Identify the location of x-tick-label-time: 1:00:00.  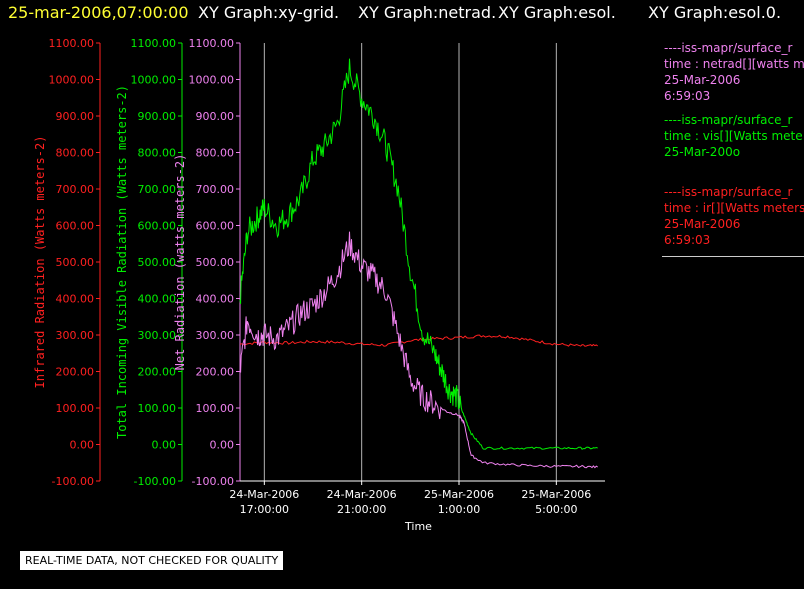
(459, 509).